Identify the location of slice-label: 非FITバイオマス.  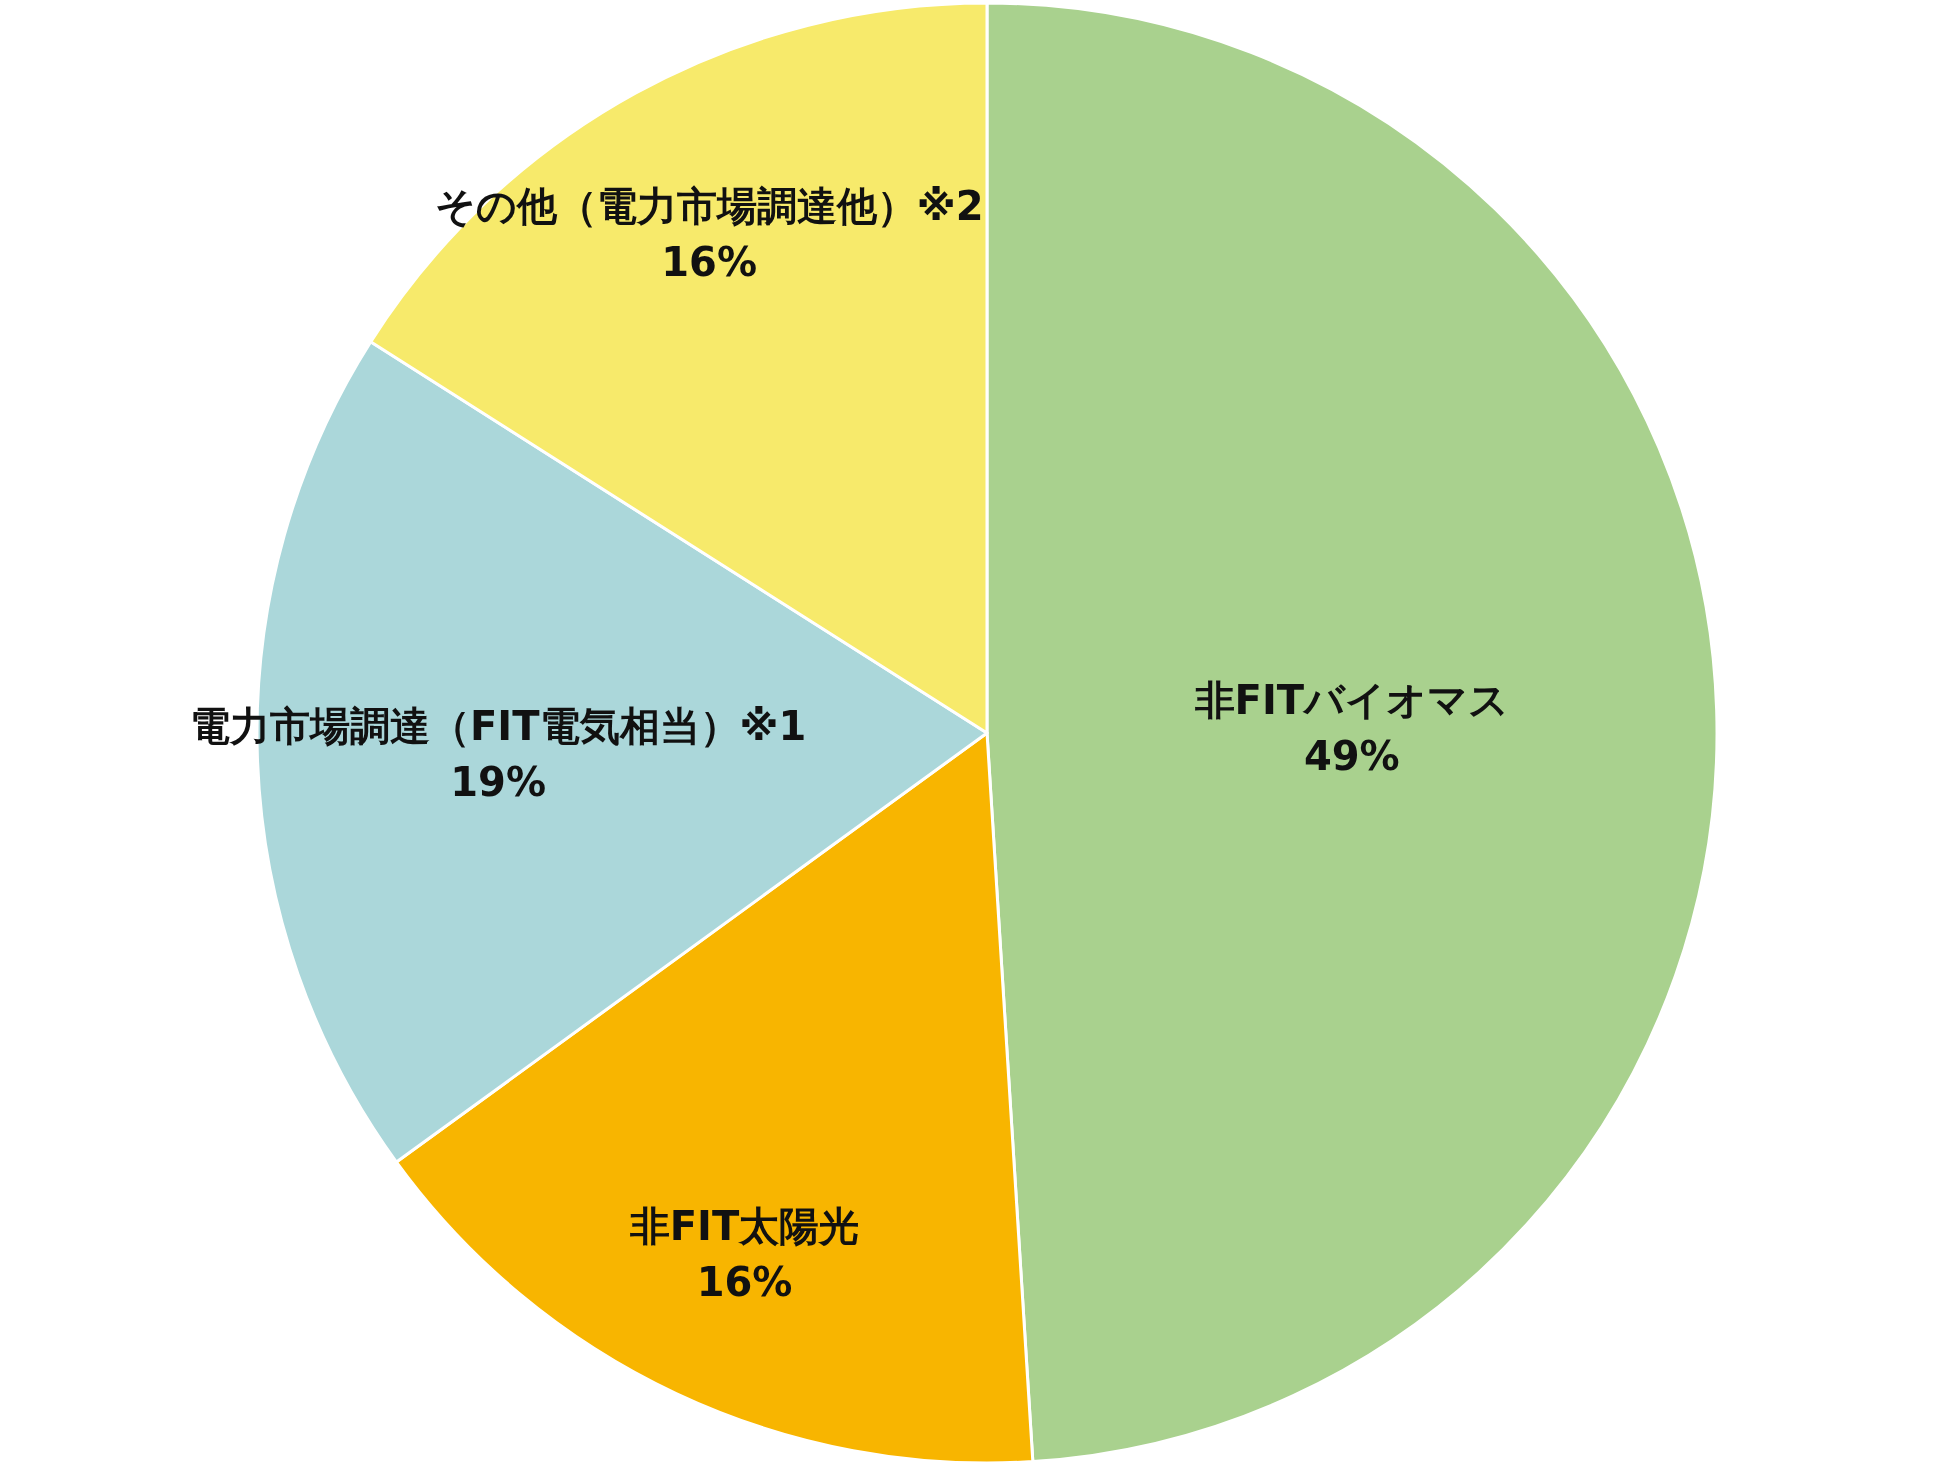
(1351, 699).